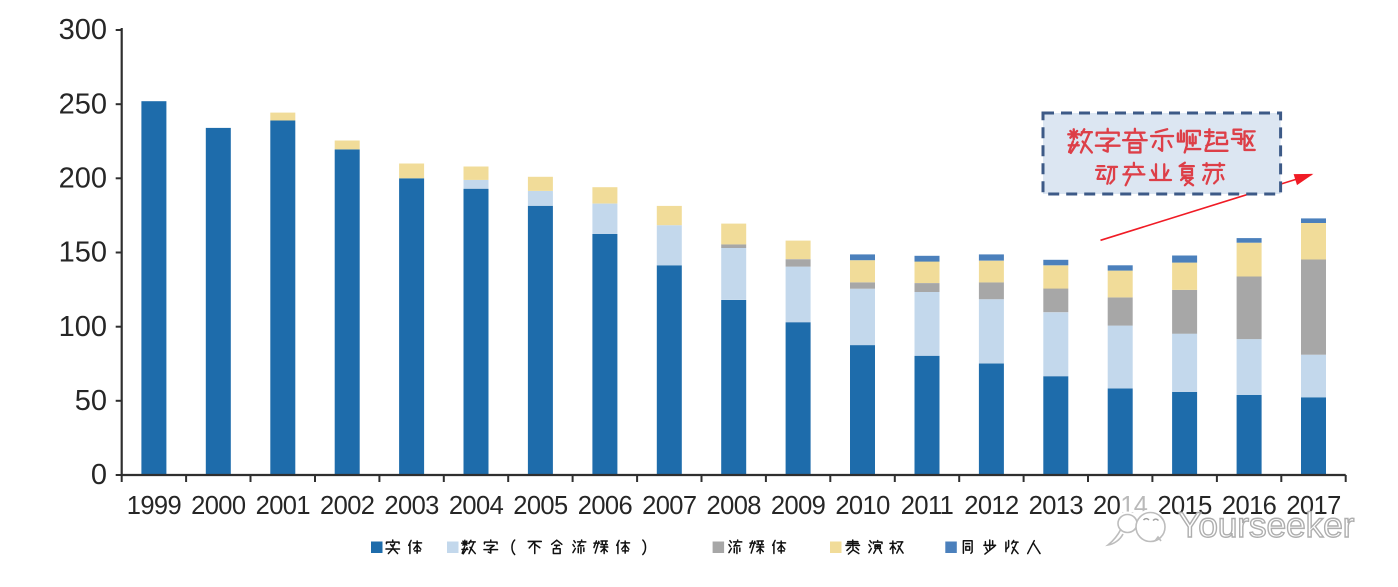  I want to click on svg-text: 0, so click(99, 475).